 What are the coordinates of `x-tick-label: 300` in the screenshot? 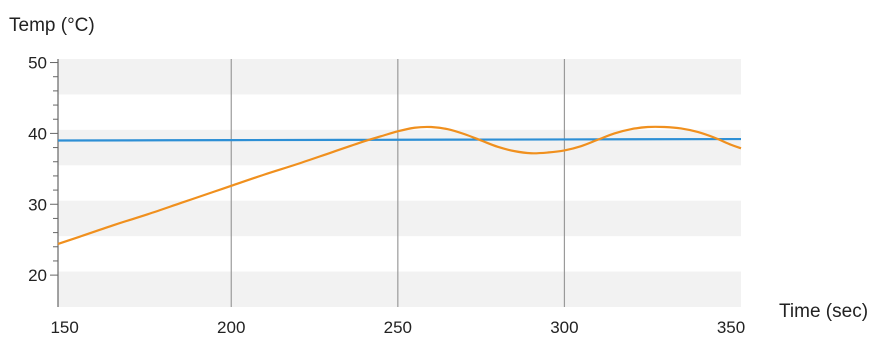 It's located at (564, 327).